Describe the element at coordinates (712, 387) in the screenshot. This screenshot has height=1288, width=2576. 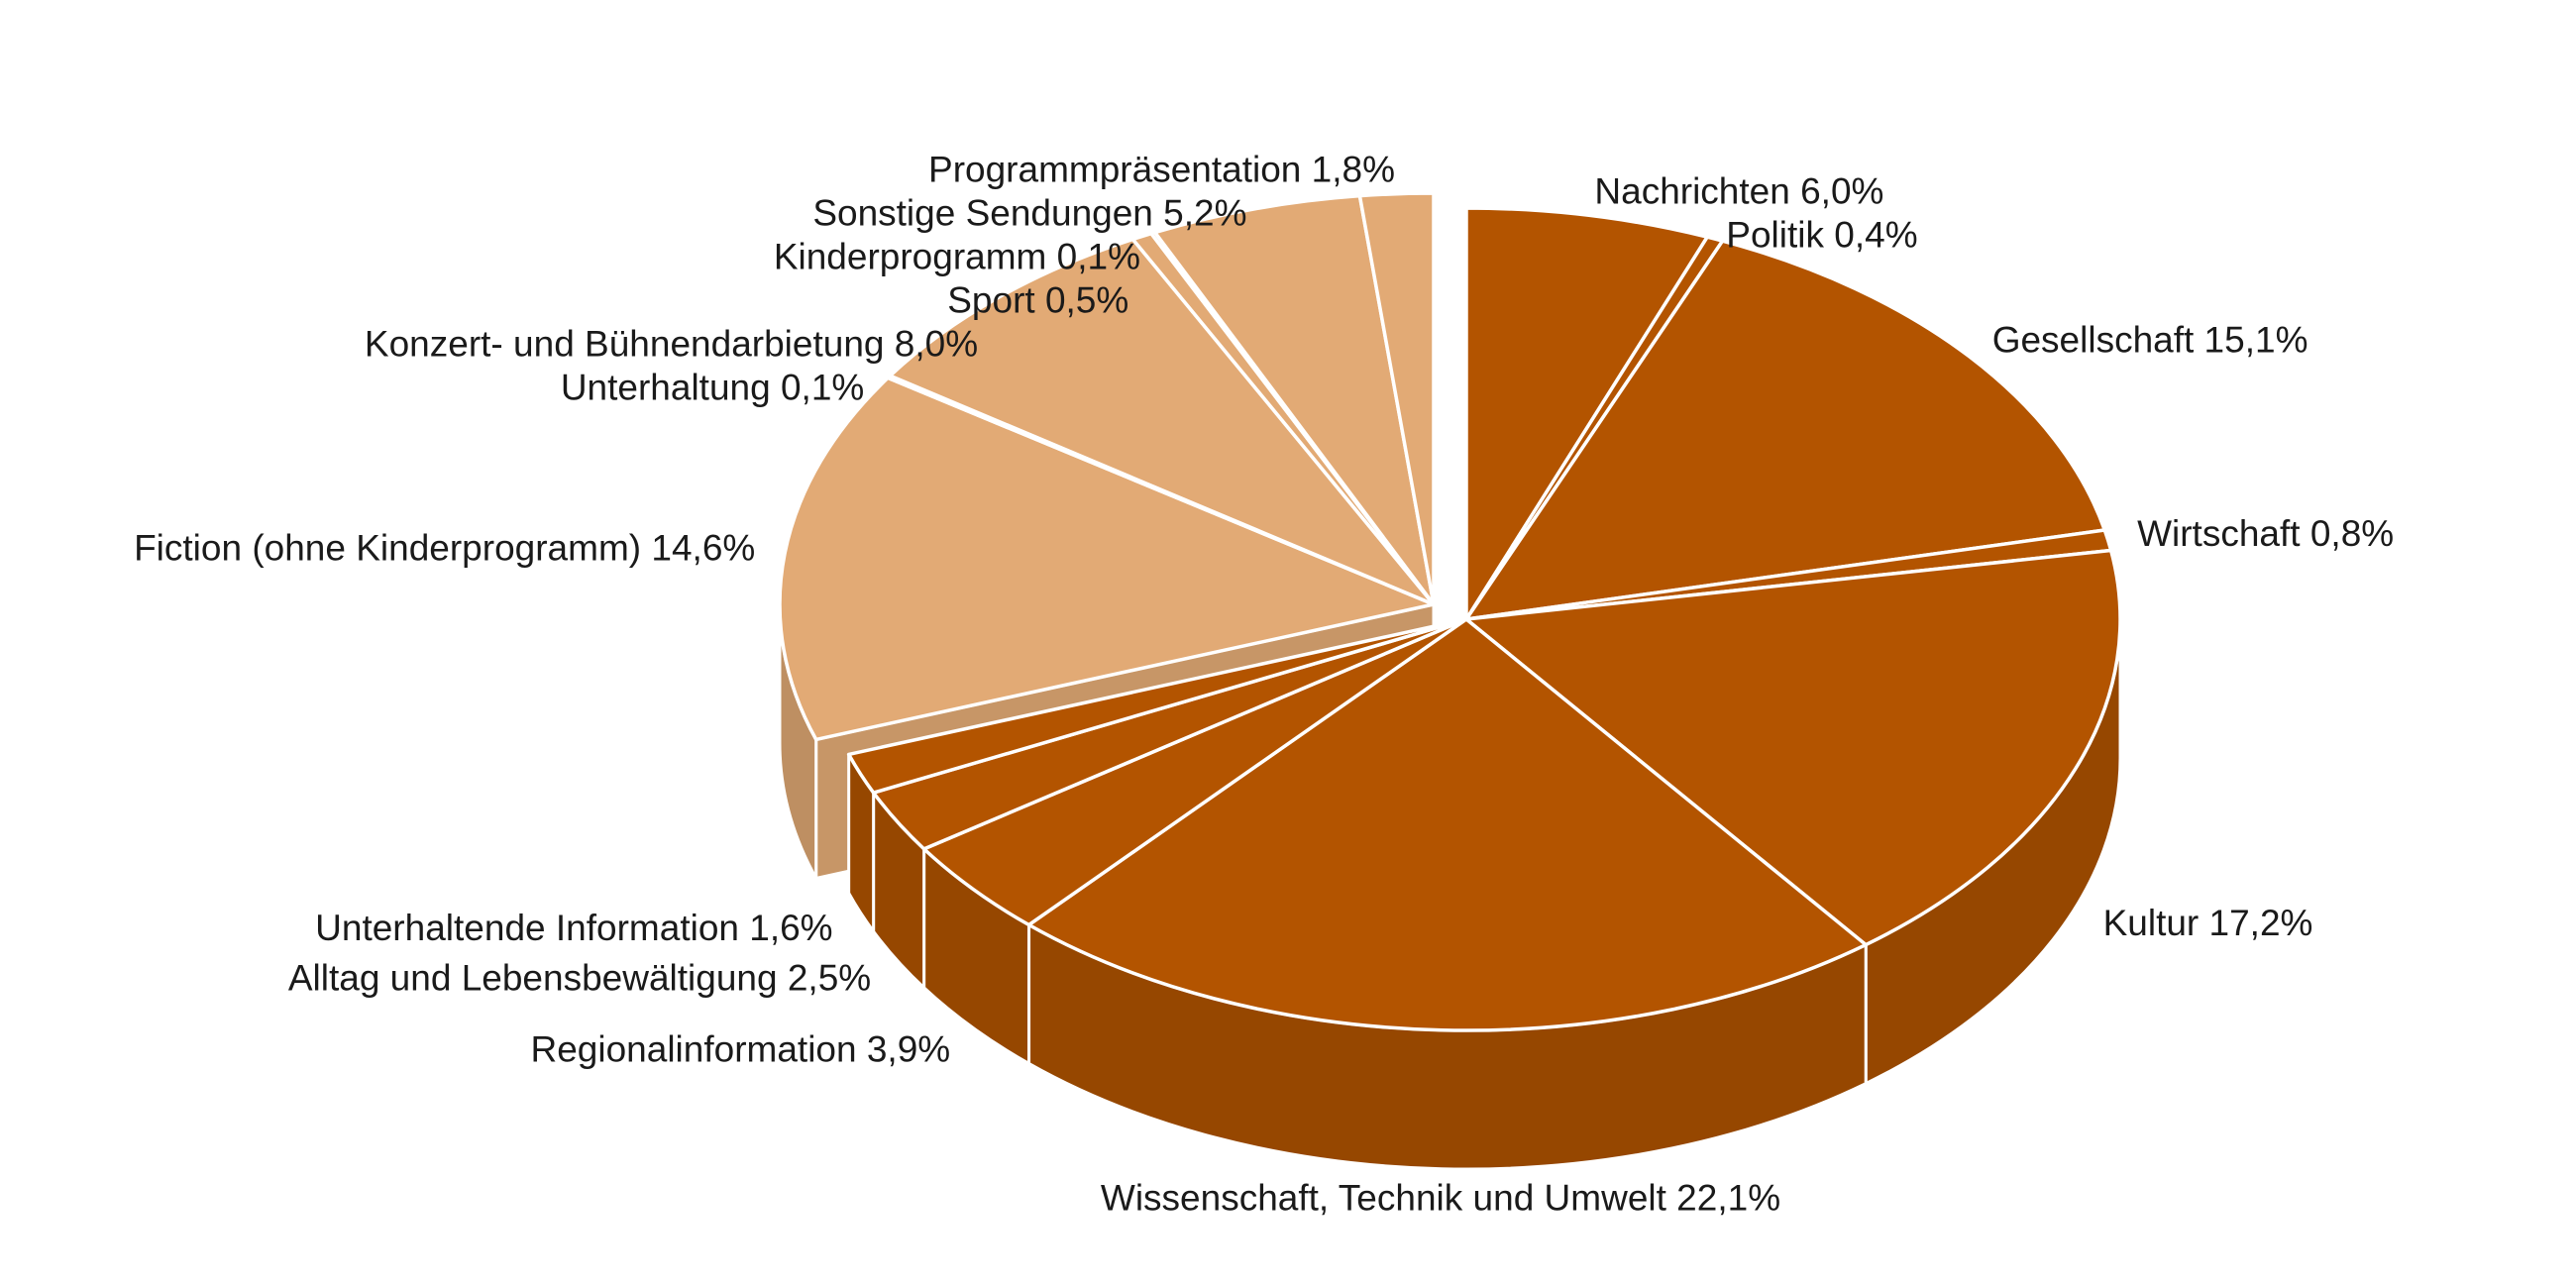
I see `slice-label-10: Unterhaltung 0,1%` at that location.